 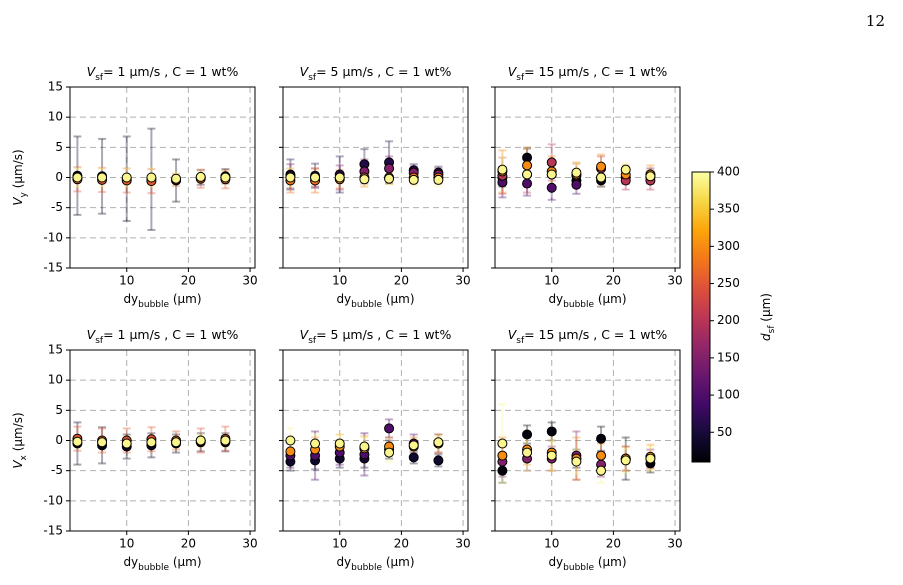 I want to click on colorbar-tick-label: 400, so click(x=728, y=172).